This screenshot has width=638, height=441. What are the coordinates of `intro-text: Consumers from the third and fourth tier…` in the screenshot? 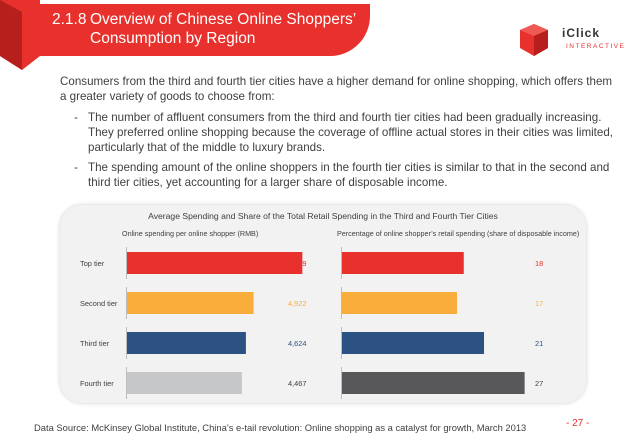 It's located at (336, 89).